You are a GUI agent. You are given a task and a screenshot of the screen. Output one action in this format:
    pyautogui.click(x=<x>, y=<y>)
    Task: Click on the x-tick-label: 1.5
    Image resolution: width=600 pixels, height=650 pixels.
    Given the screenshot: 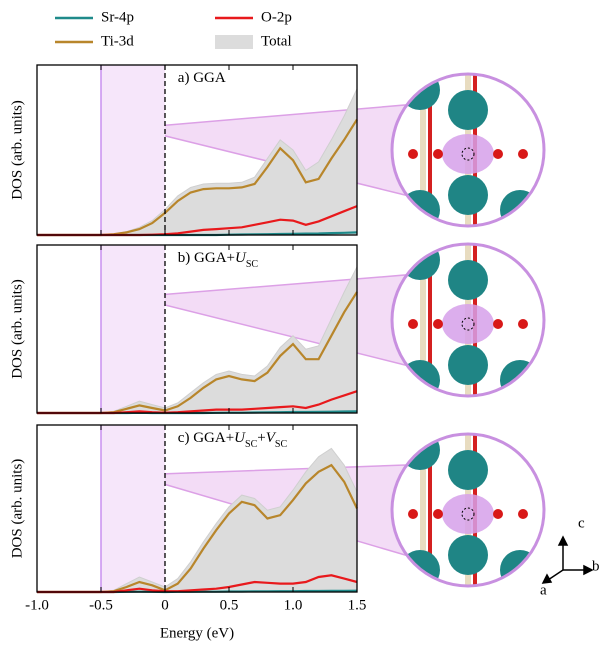 What is the action you would take?
    pyautogui.click(x=357, y=605)
    